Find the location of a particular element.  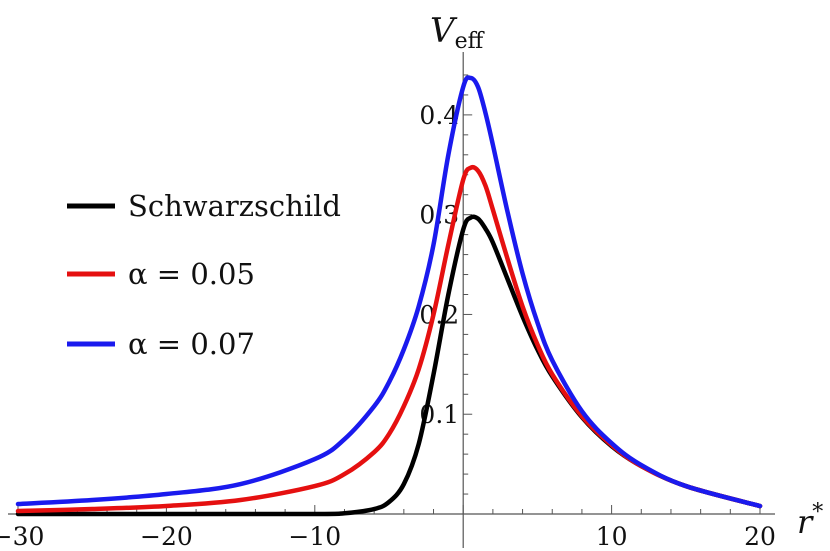

y-axis-title: Veff is located at coordinates (457, 32).